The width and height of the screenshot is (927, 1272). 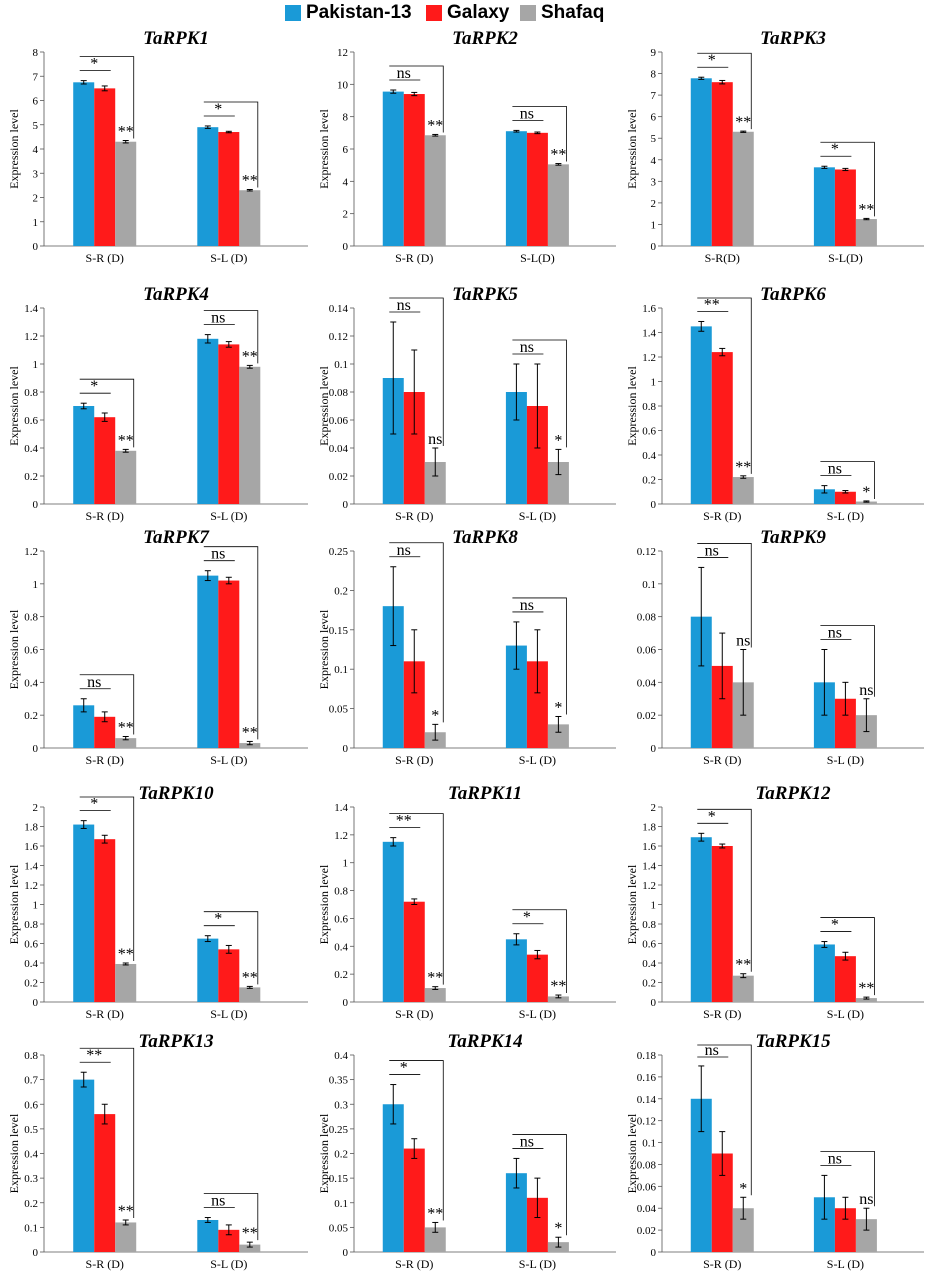 I want to click on chart-14-bracket-shafaq, so click(x=416, y=1140).